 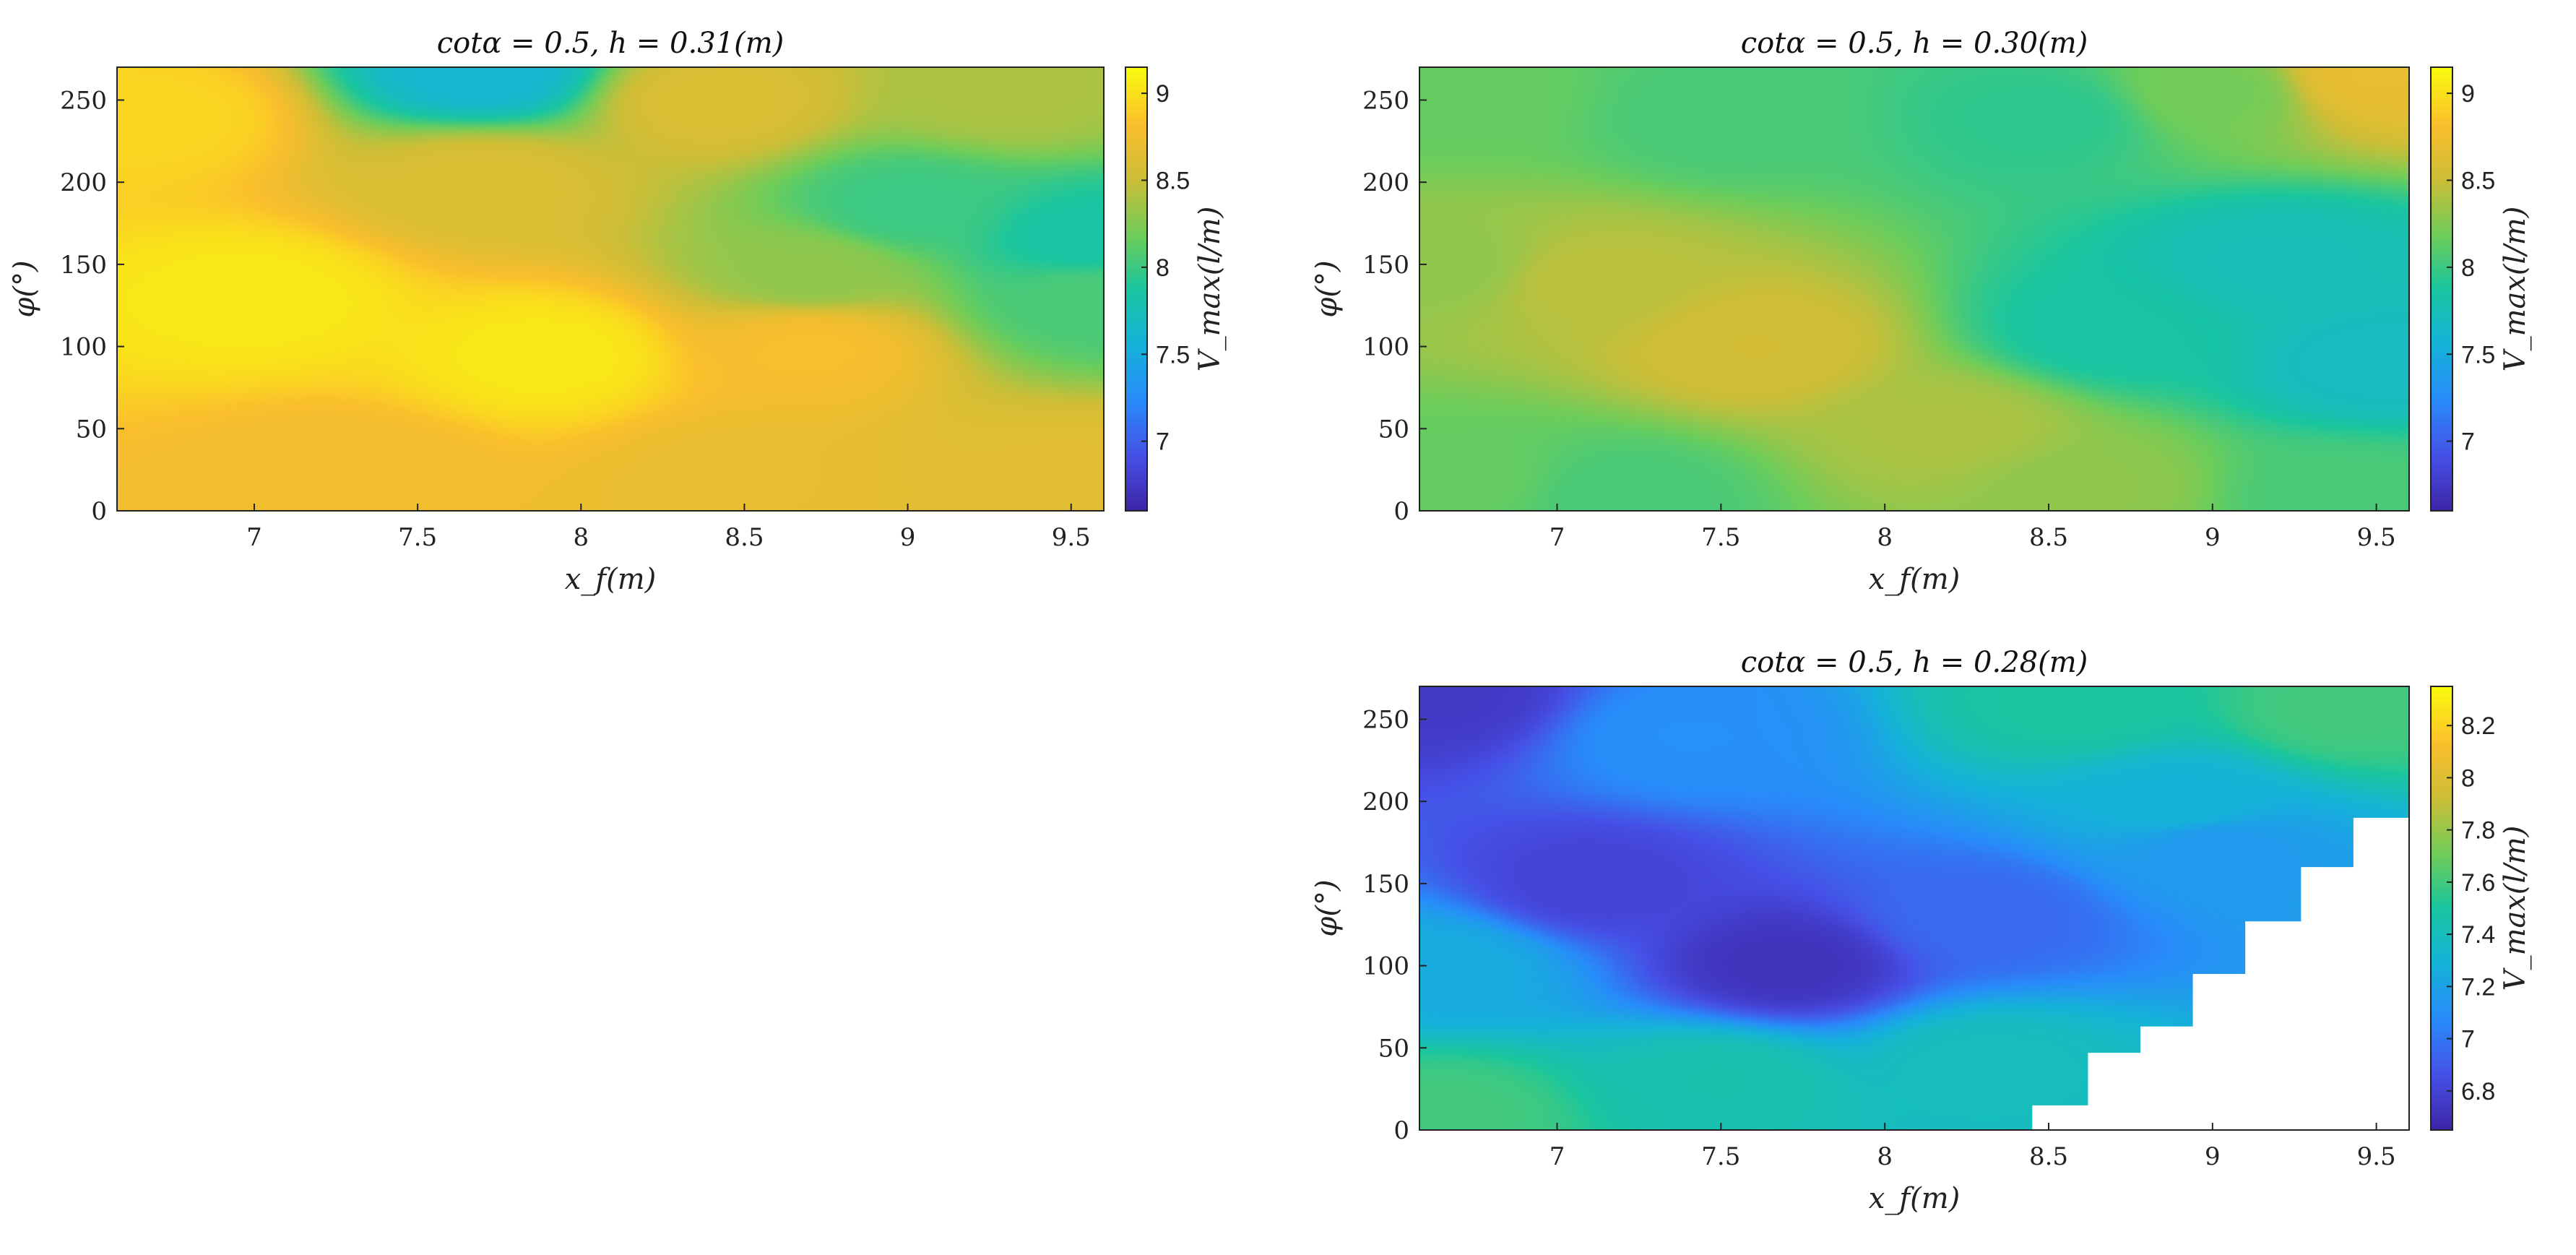 What do you see at coordinates (2478, 1091) in the screenshot?
I see `colorbar-tick-label: 6.8` at bounding box center [2478, 1091].